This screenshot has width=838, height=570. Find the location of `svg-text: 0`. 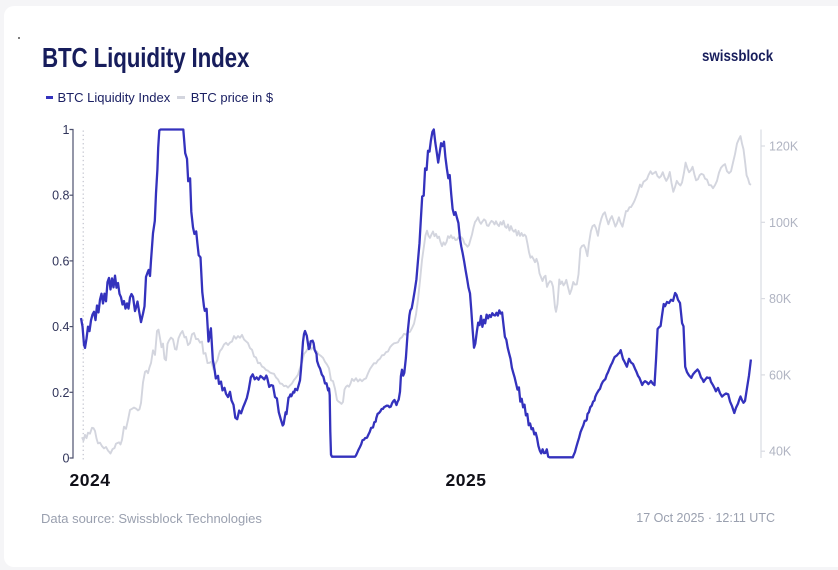

svg-text: 0 is located at coordinates (66, 459).